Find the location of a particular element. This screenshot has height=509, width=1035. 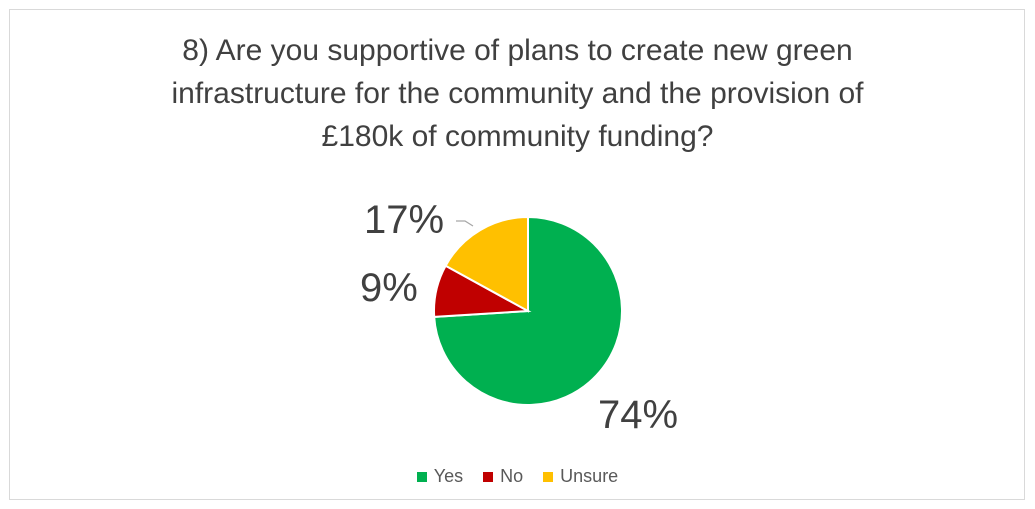

legend-label-unsure: Unsure is located at coordinates (589, 476).